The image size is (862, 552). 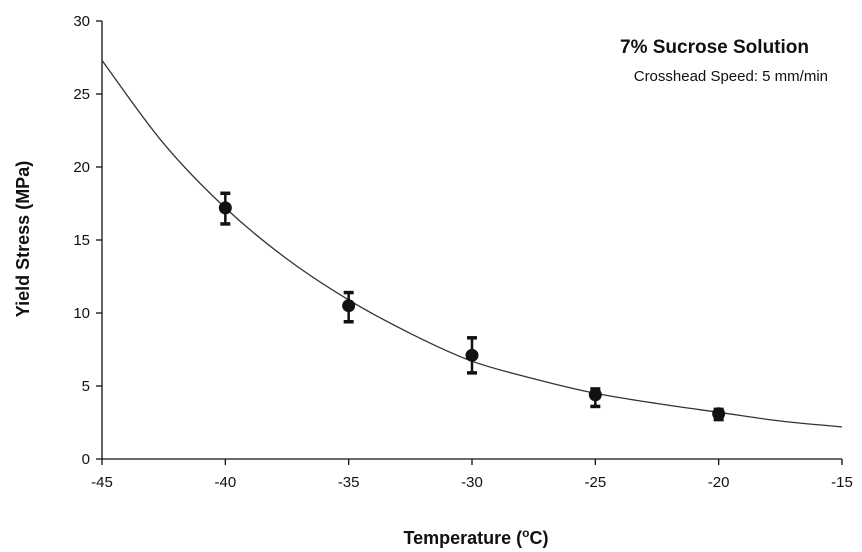 I want to click on x-tick-label: -20, so click(x=719, y=482).